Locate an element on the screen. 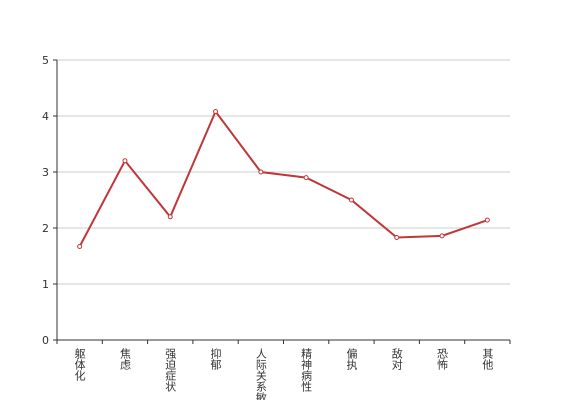 This screenshot has width=567, height=400. x-tick-label: 焦虑 is located at coordinates (124, 359).